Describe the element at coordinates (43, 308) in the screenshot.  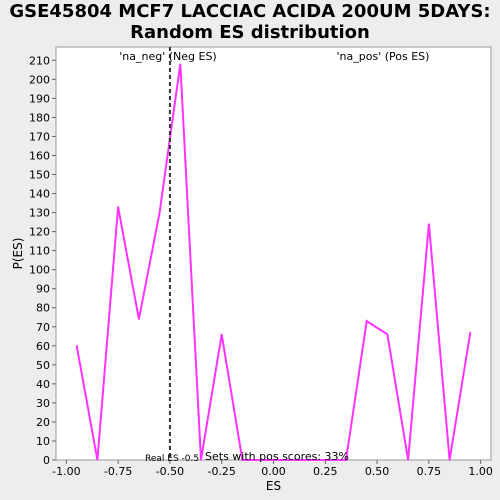
I see `y-tick-label: 80` at that location.